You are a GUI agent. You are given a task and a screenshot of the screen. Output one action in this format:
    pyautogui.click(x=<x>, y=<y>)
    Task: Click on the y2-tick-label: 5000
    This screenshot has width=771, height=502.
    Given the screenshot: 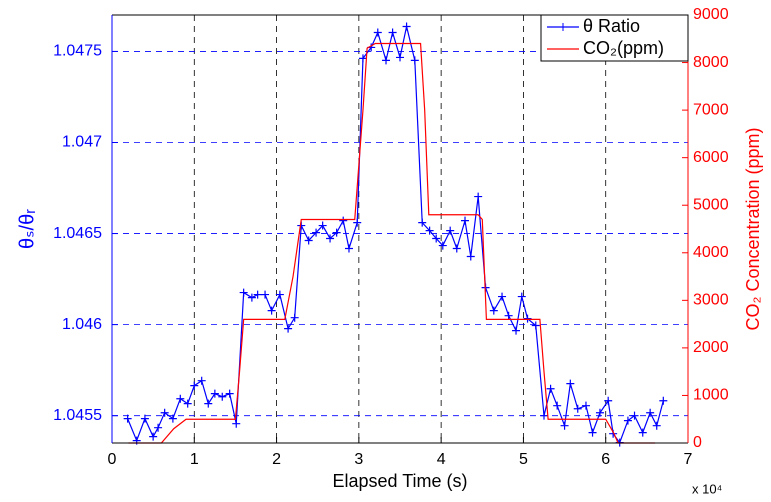 What is the action you would take?
    pyautogui.click(x=711, y=204)
    